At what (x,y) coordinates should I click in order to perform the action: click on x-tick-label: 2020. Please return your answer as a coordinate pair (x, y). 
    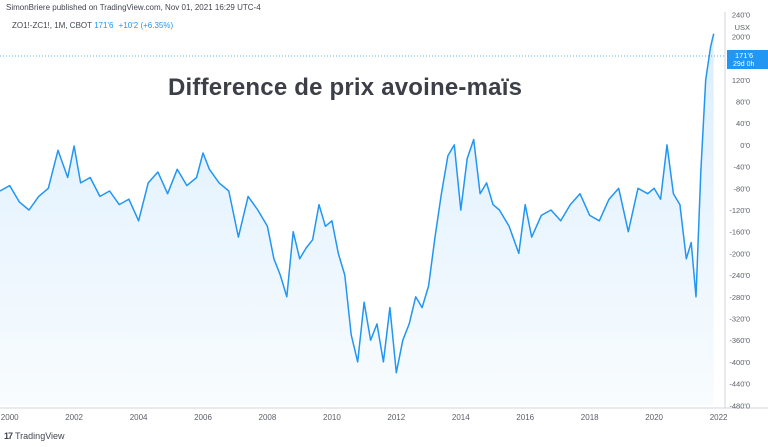
    Looking at the image, I should click on (654, 417).